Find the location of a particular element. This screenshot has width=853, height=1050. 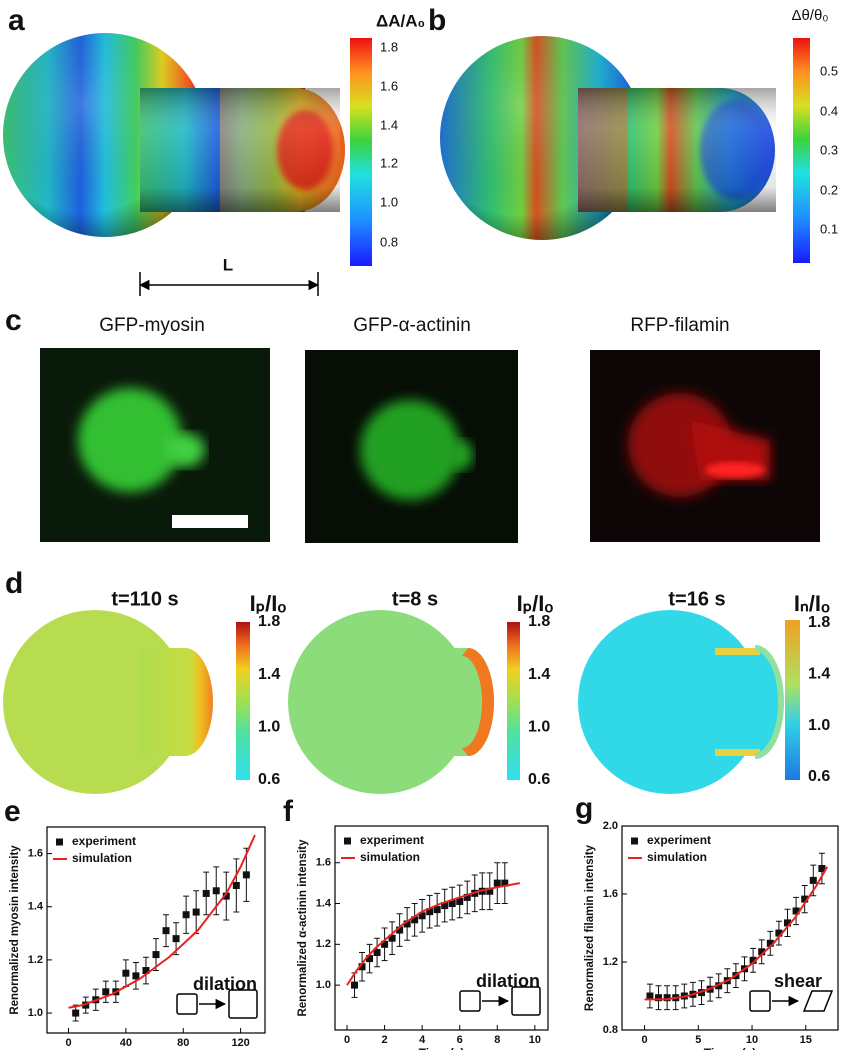

panel-b: b Δθ/θ₀ 0.5 0.4 0.3 0.2 0.1 is located at coordinates (633, 133).